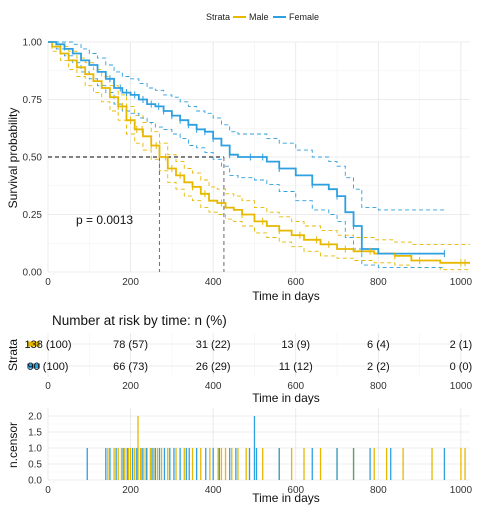 The image size is (478, 512). What do you see at coordinates (218, 17) in the screenshot?
I see `legend-title: Strata` at bounding box center [218, 17].